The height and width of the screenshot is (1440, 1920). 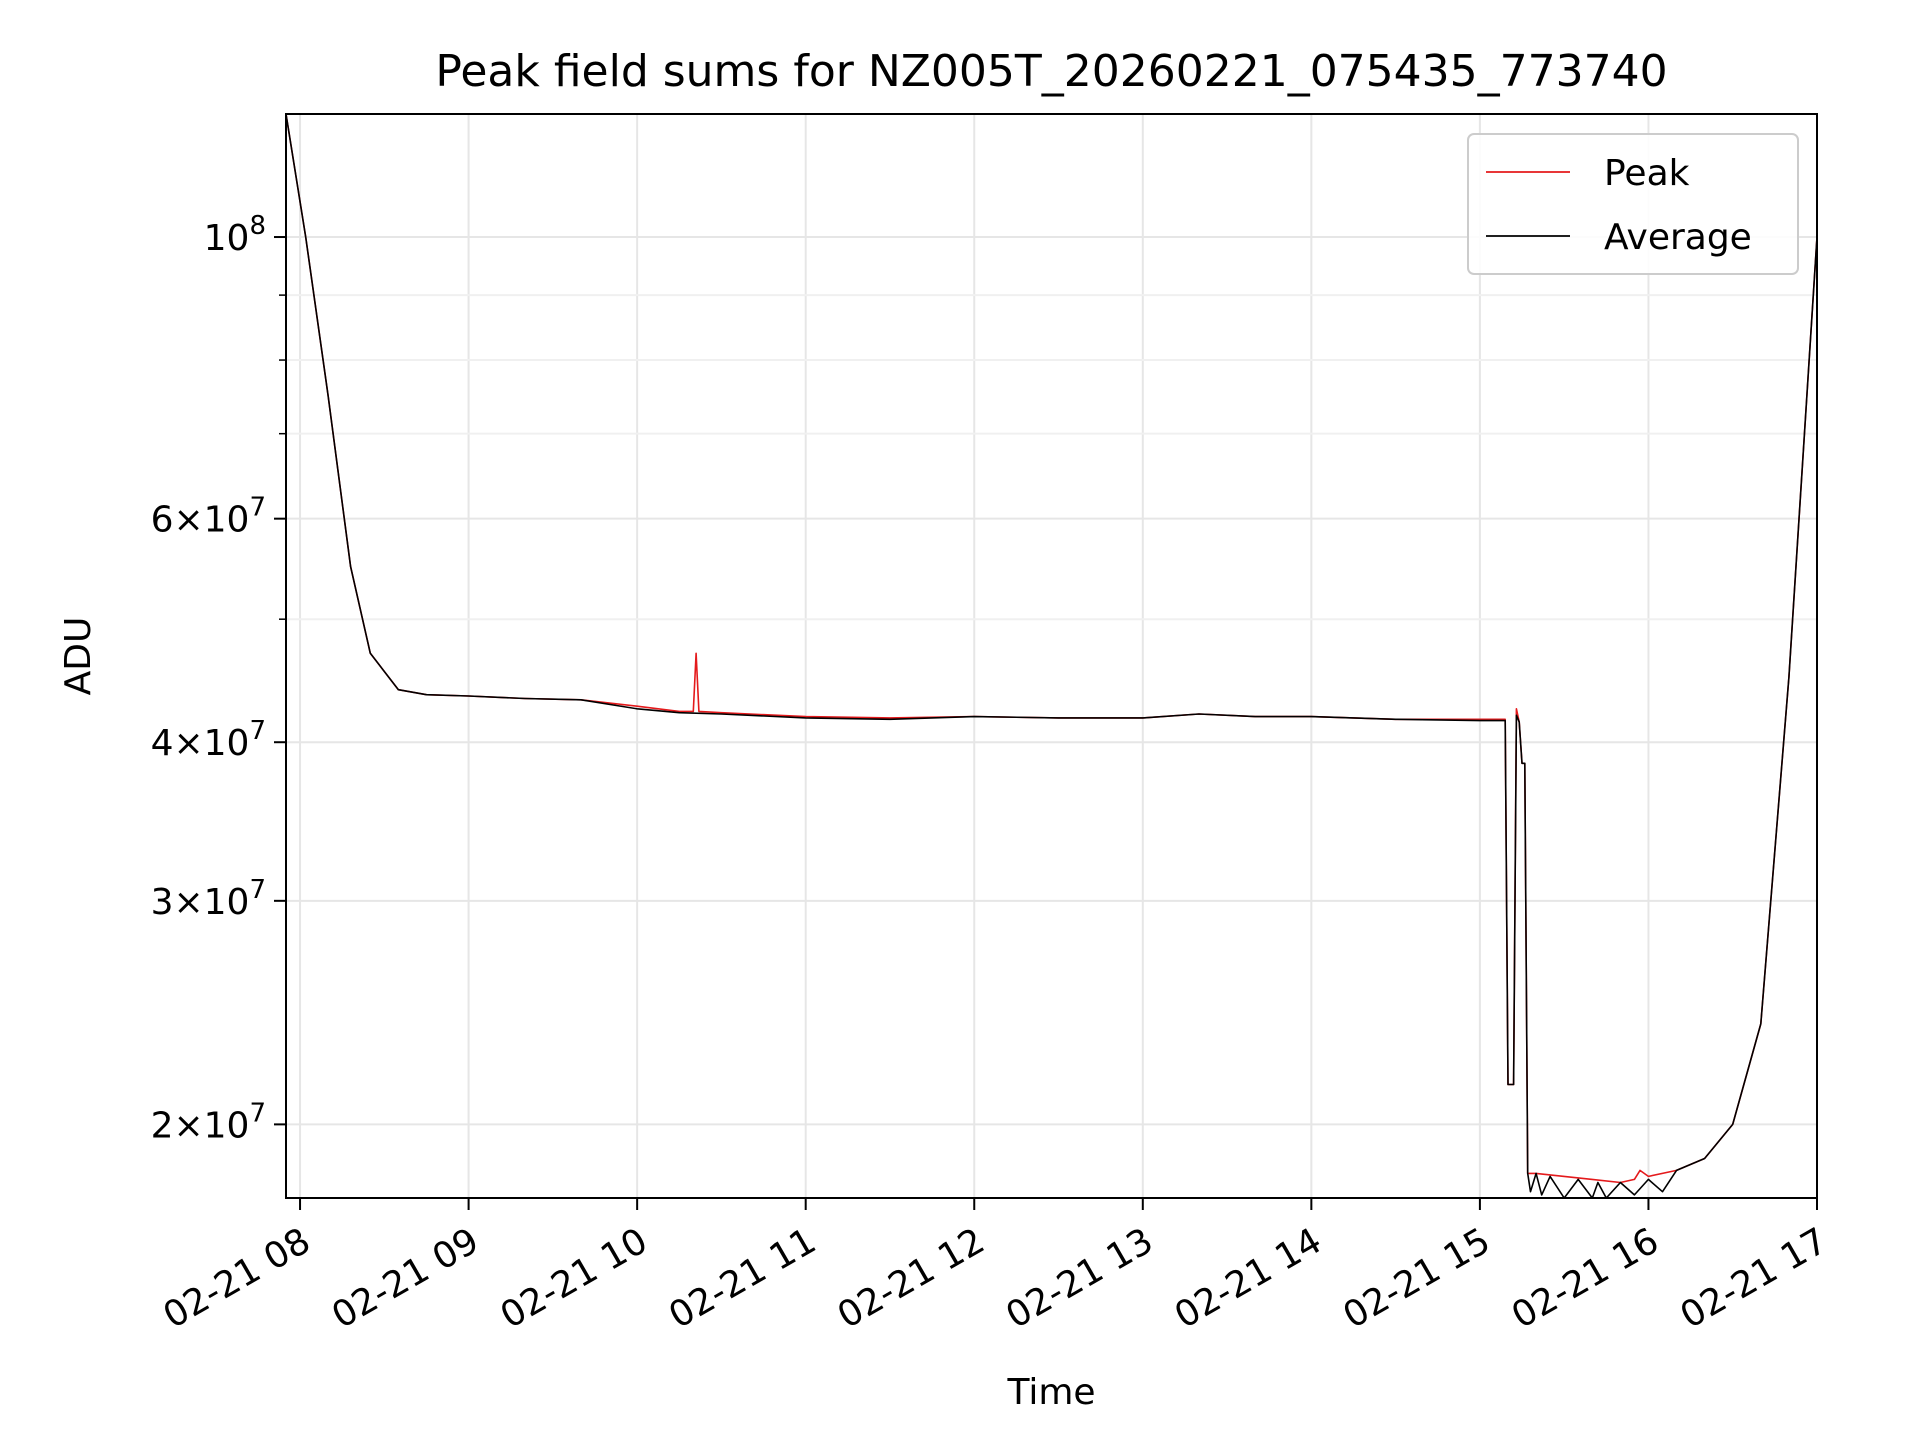 I want to click on y-tick-mantissa: 6, so click(x=162, y=520).